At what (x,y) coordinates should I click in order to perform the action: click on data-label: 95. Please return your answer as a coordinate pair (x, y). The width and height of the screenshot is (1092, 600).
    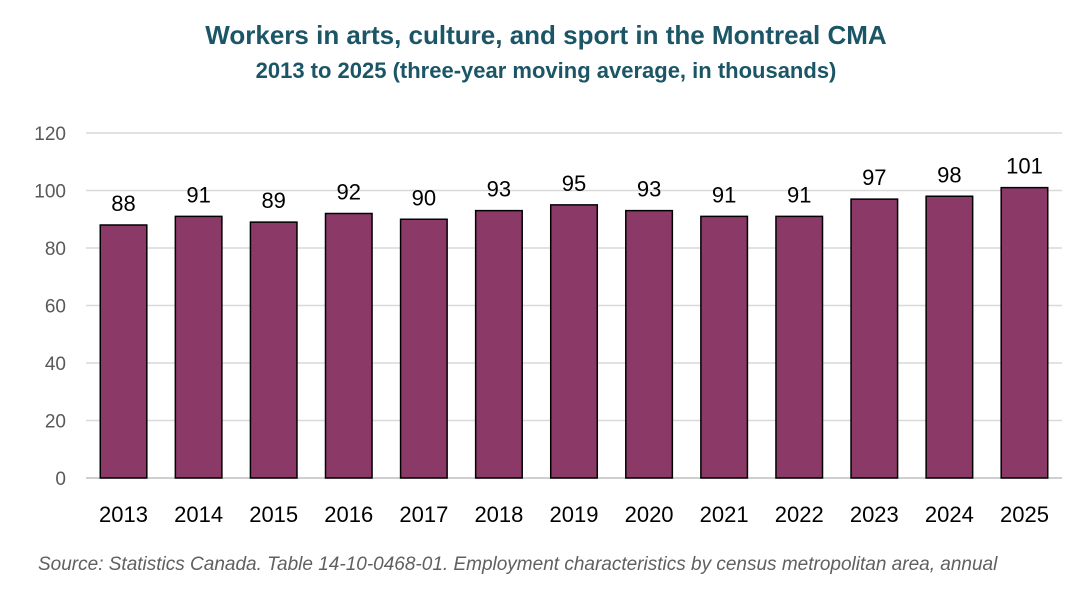
    Looking at the image, I should click on (574, 183).